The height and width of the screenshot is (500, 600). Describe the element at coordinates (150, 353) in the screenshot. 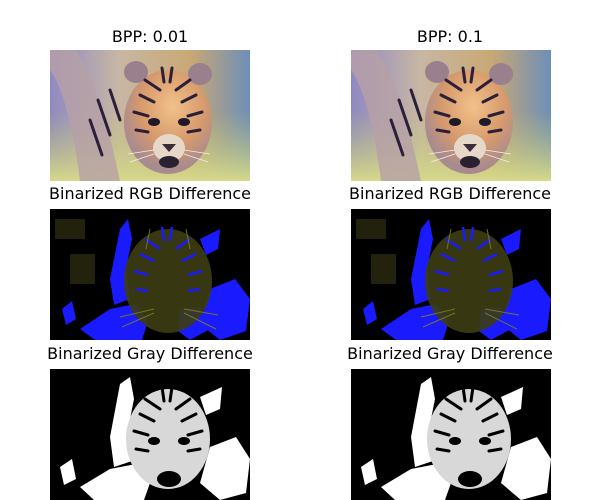

I see `gray-diff-title-col1: Binarized Gray Difference` at that location.